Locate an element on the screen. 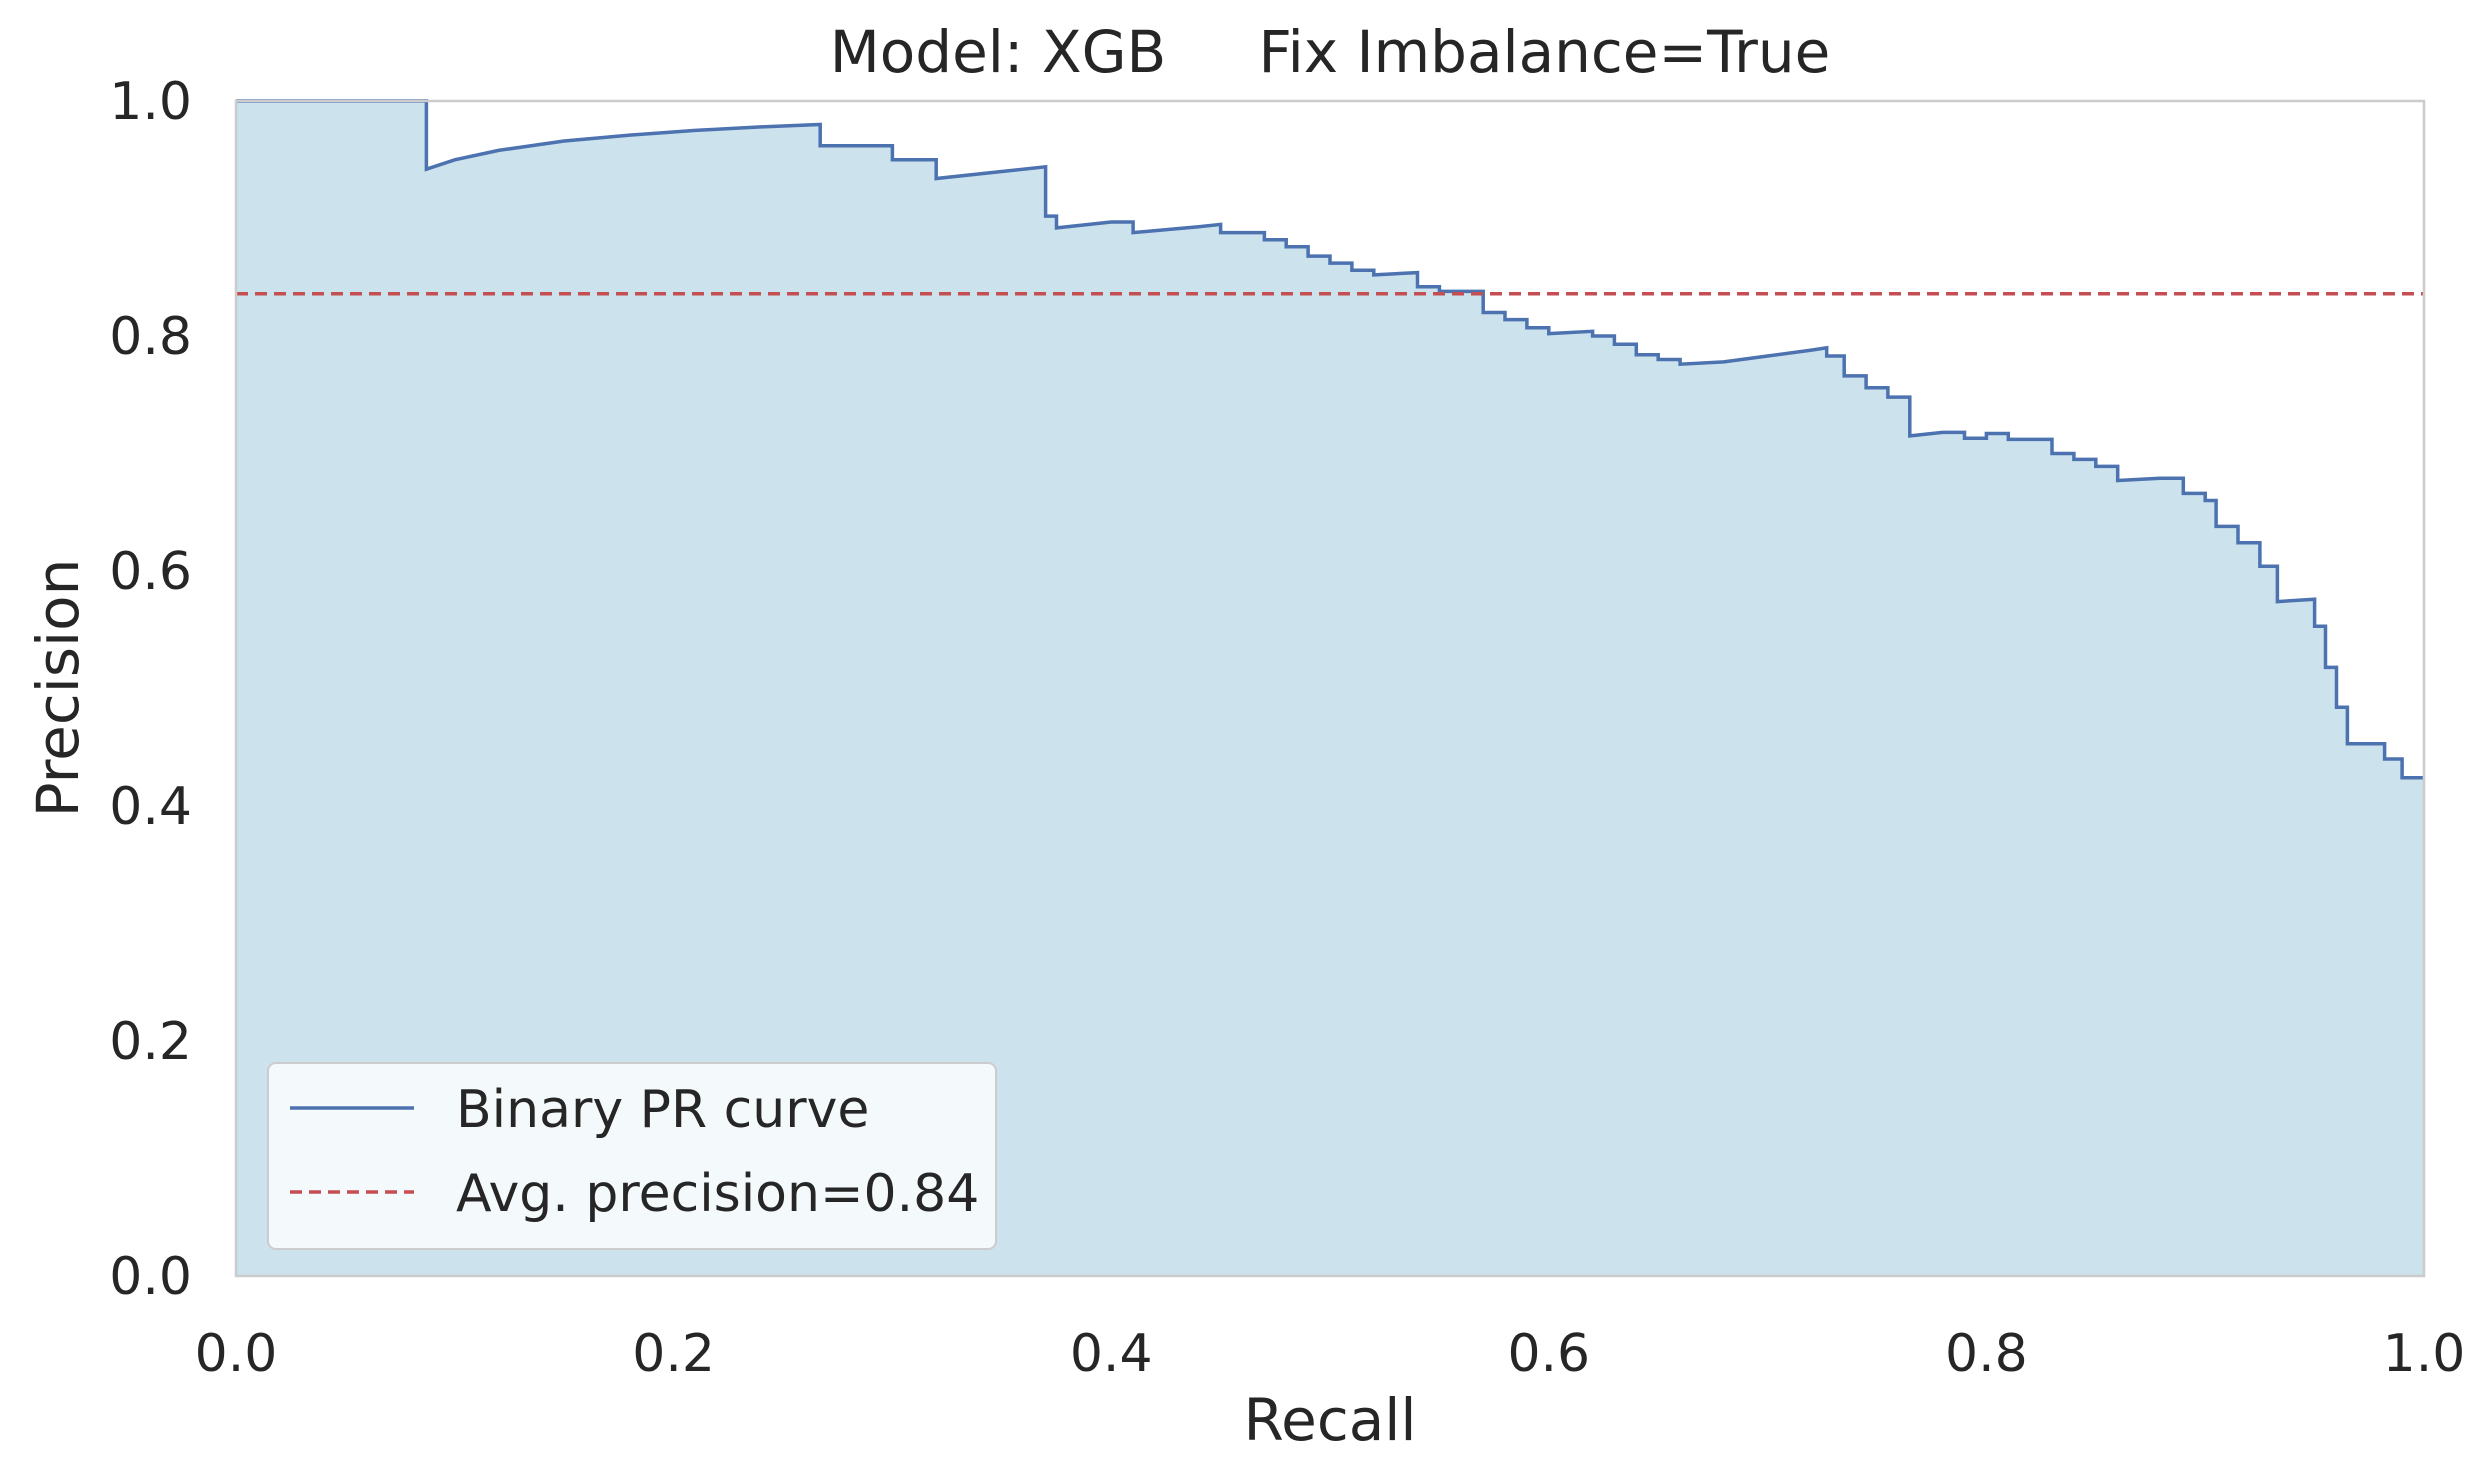  x-tick-label: 0.6 is located at coordinates (1548, 1354).